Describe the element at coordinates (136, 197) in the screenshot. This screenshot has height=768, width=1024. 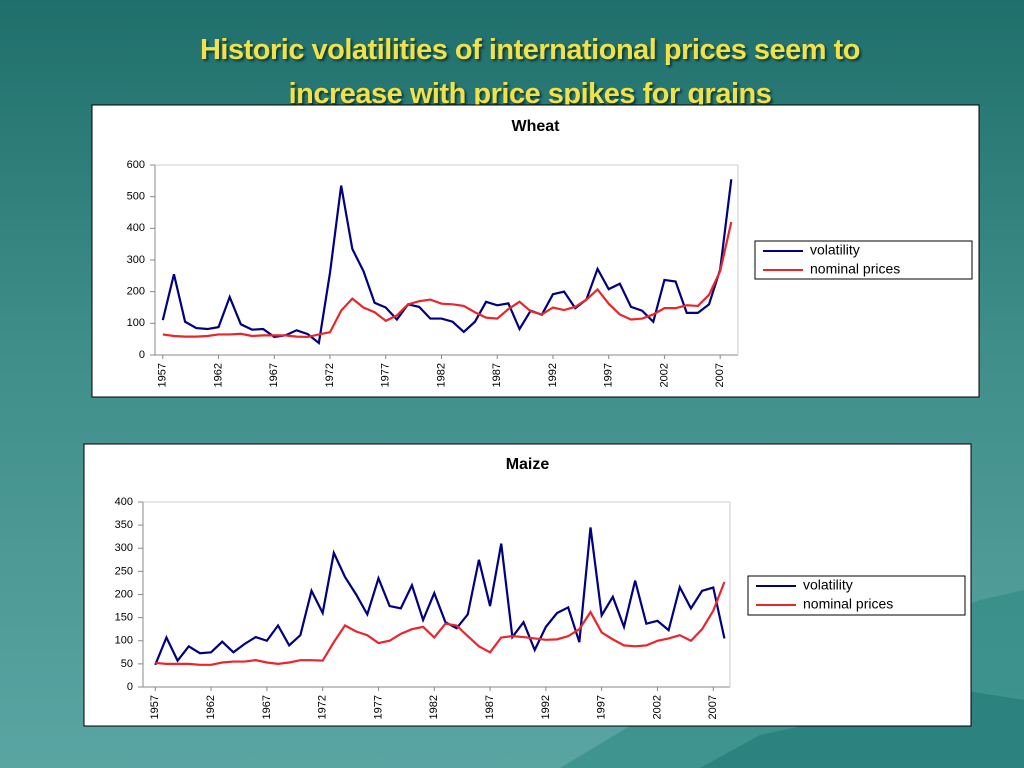
I see `y-tick-label: 500` at that location.